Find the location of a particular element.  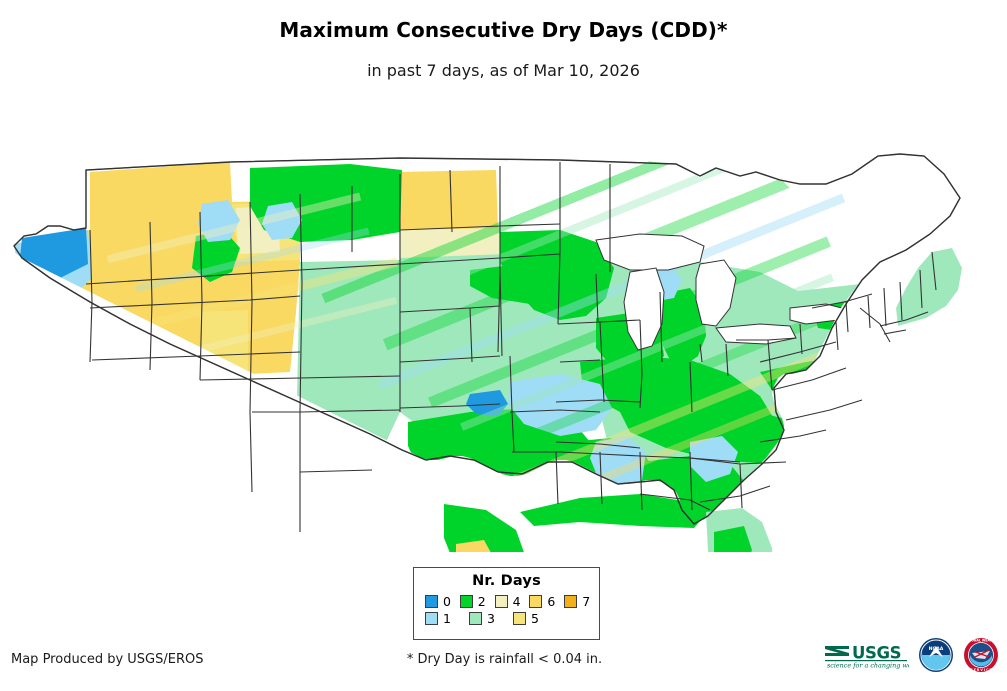

great-lakes is located at coordinates (719, 292).